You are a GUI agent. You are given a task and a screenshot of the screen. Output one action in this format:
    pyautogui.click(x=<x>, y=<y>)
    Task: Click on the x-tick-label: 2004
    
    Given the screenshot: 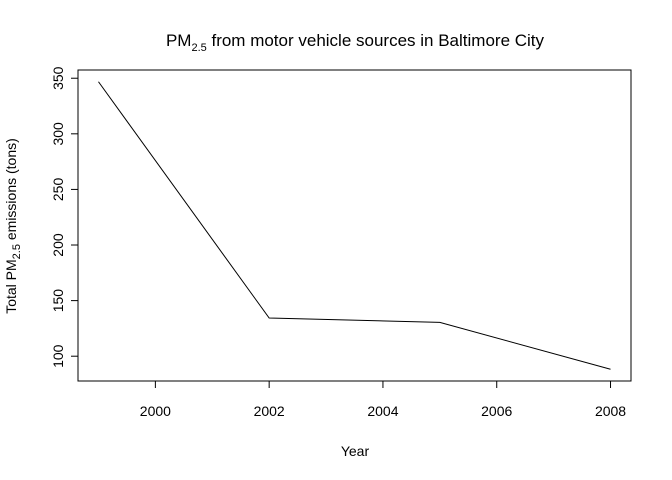 What is the action you would take?
    pyautogui.click(x=382, y=411)
    